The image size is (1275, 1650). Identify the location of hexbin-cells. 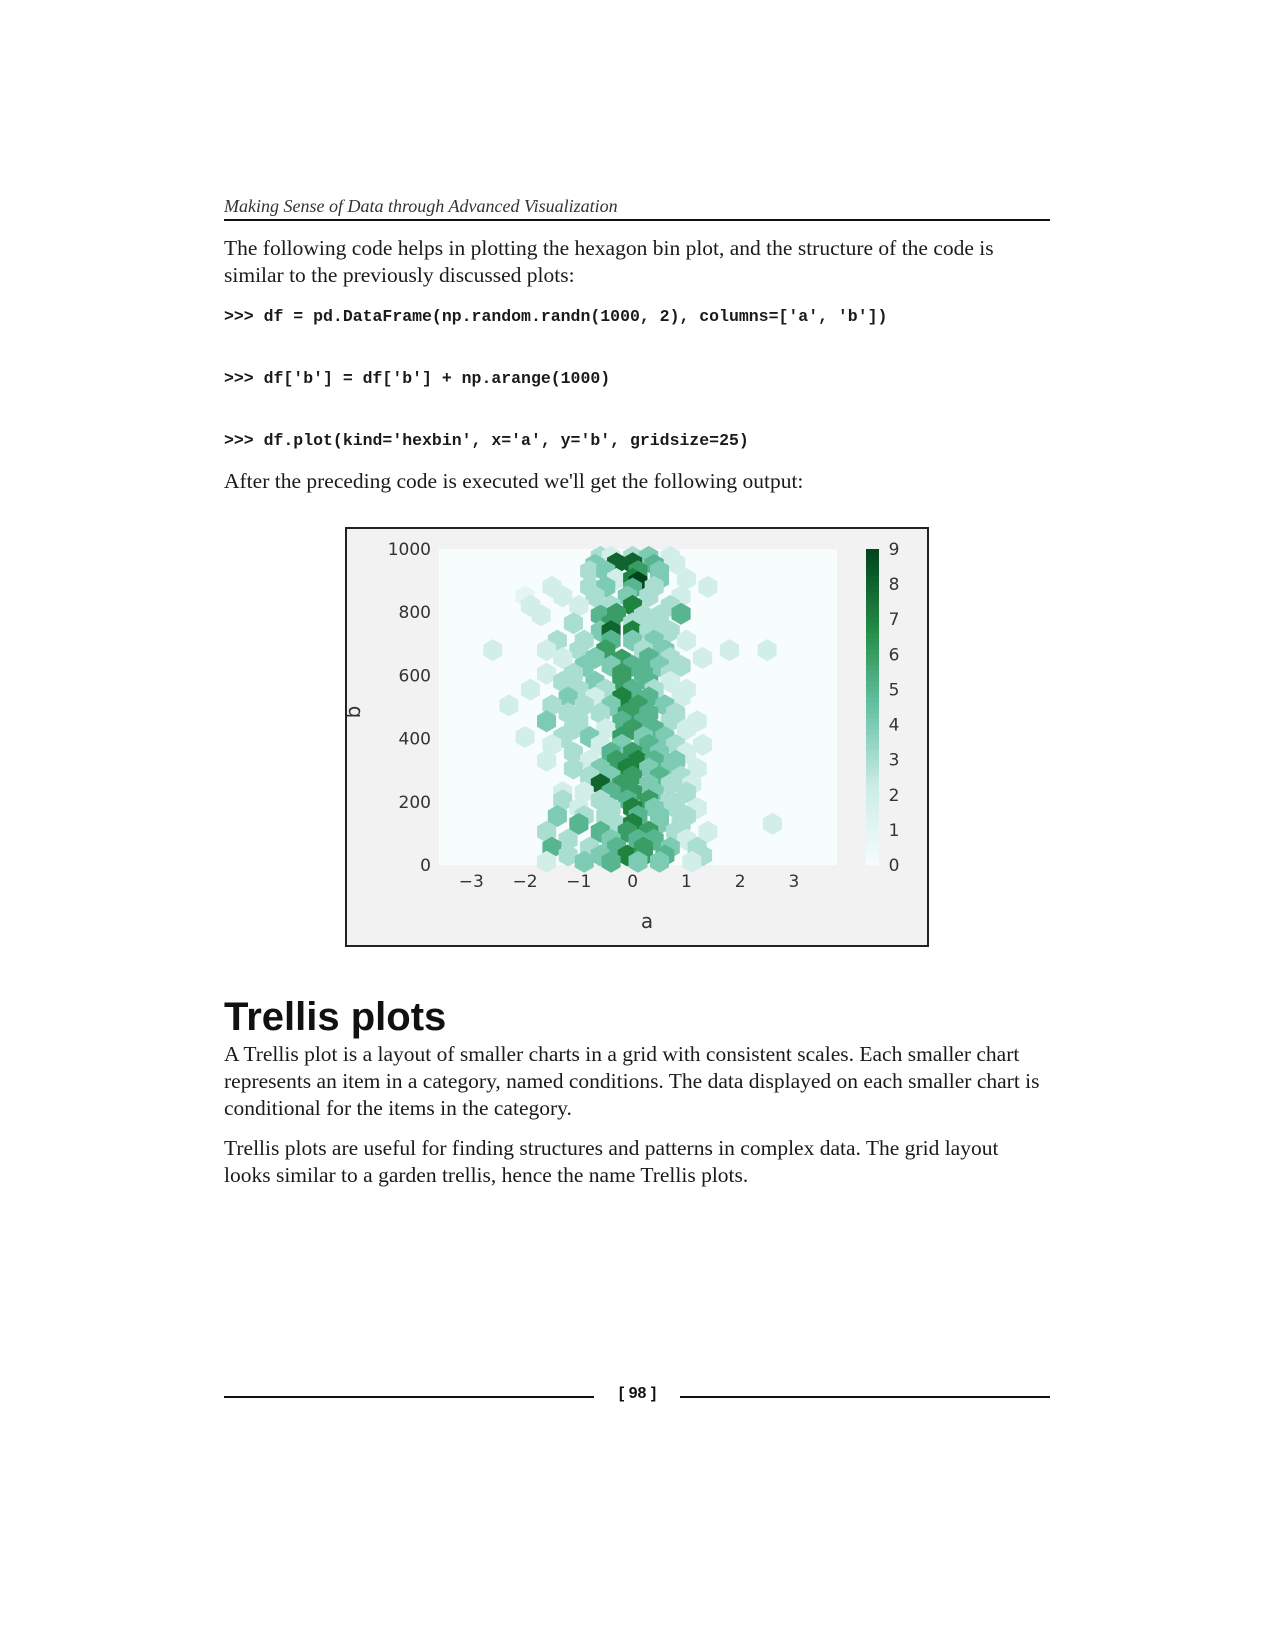
(632, 709).